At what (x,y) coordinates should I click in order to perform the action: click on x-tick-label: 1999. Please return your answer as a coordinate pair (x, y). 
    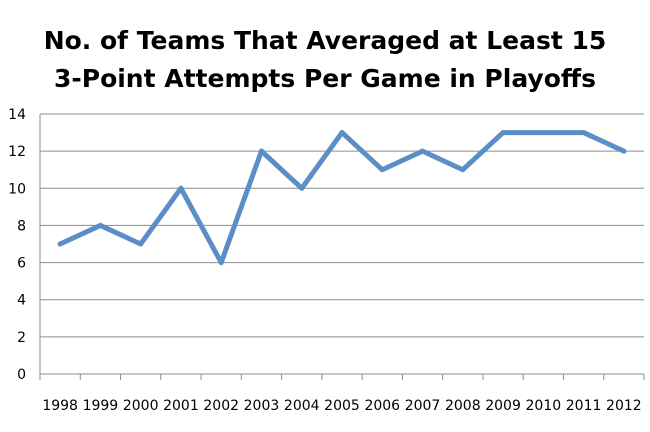
    Looking at the image, I should click on (101, 406).